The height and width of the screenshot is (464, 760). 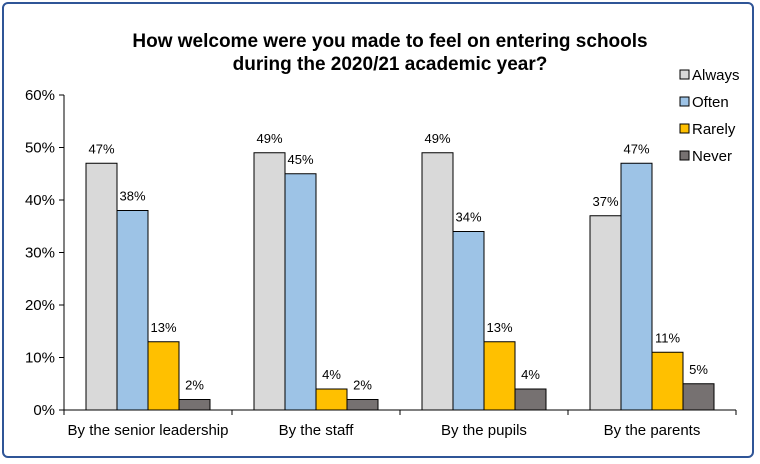 What do you see at coordinates (710, 102) in the screenshot?
I see `legend-label-often: Often` at bounding box center [710, 102].